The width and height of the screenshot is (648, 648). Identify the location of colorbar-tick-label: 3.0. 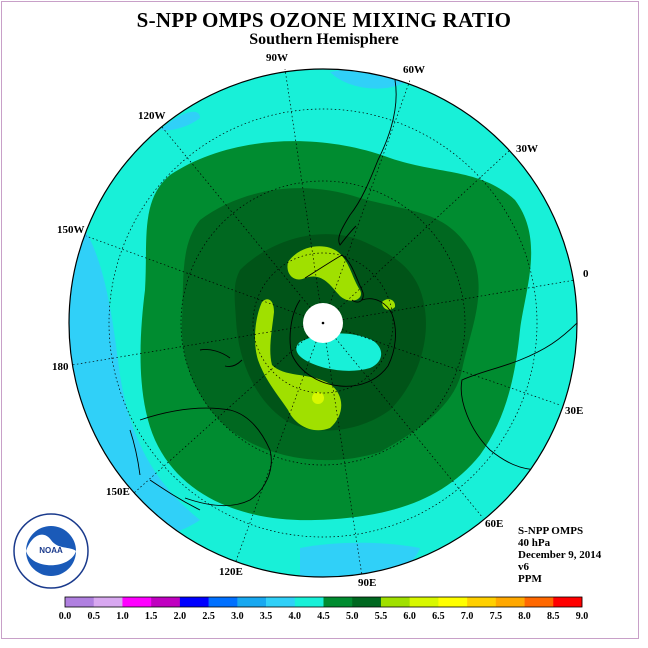
(237, 616).